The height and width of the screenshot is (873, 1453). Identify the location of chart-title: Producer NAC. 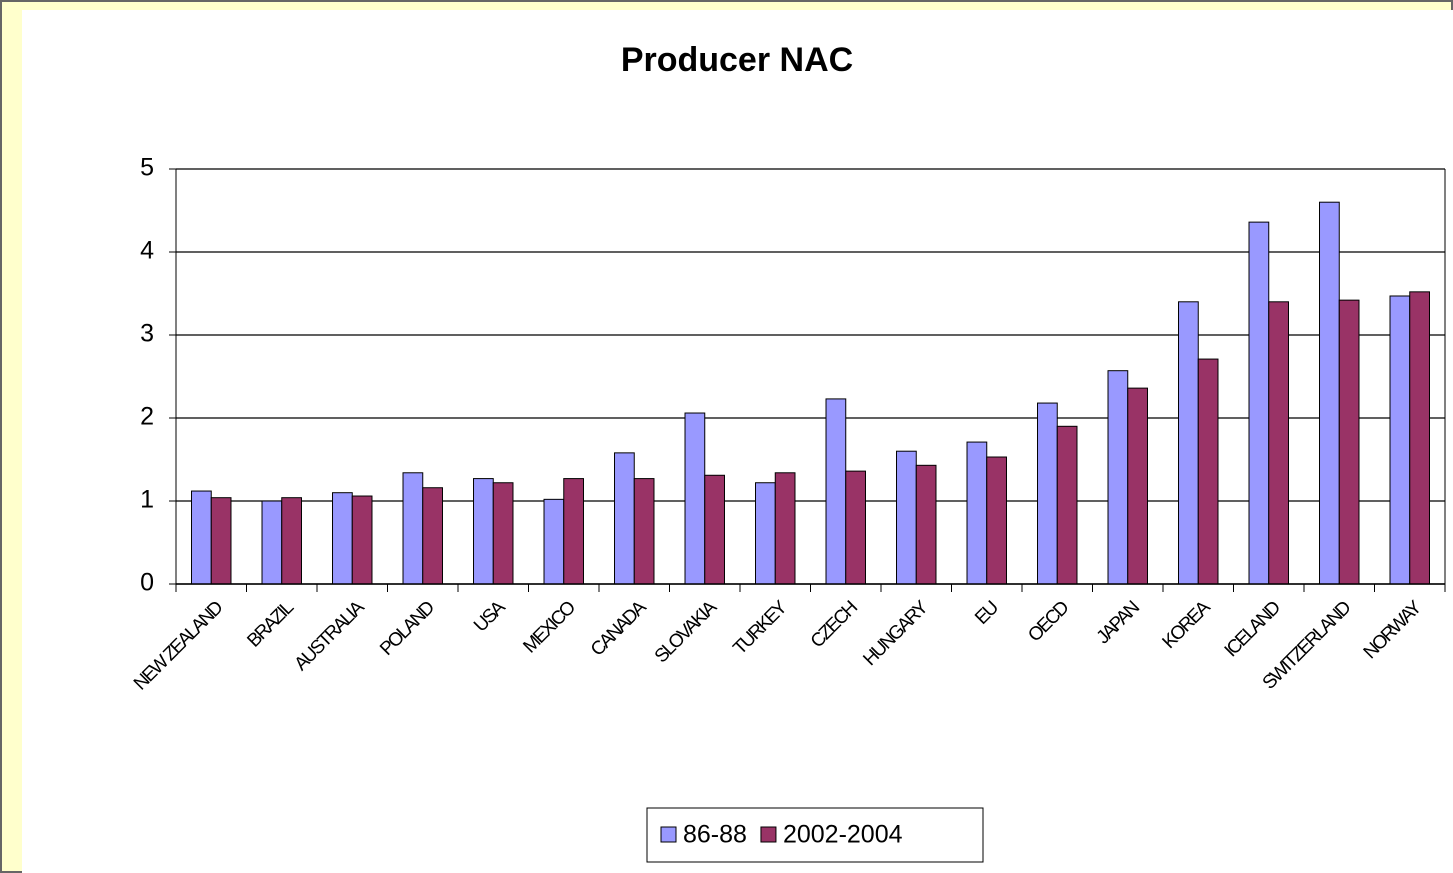
(737, 60).